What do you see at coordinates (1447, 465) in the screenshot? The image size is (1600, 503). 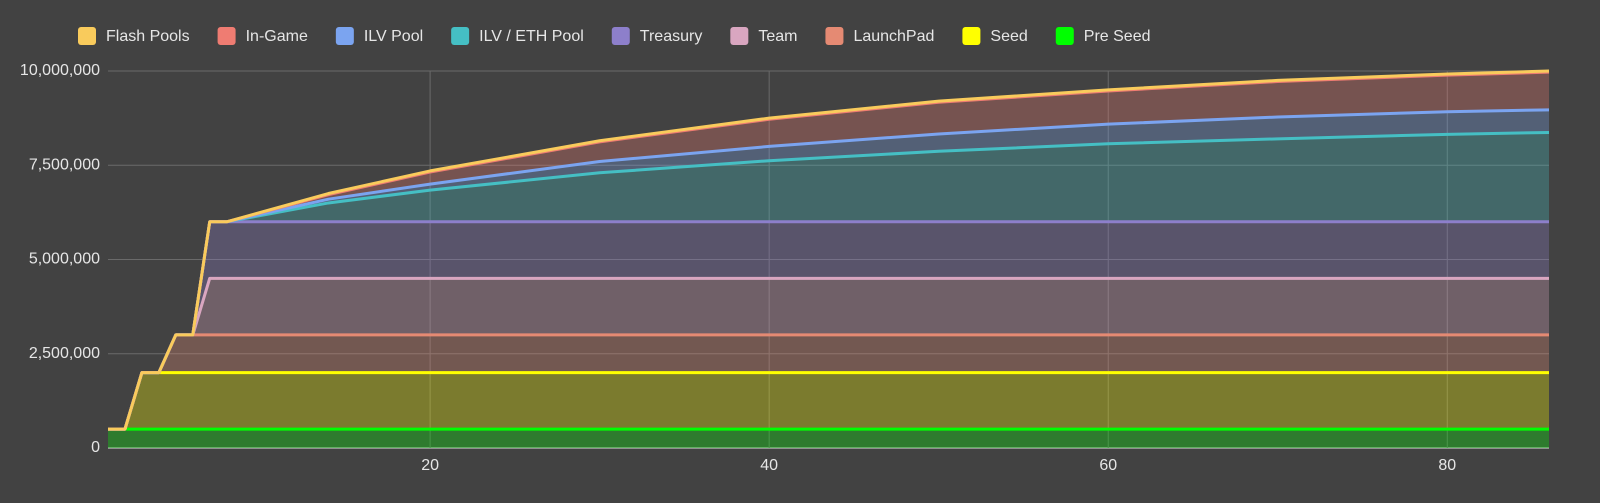 I see `x-tick-label: 80` at bounding box center [1447, 465].